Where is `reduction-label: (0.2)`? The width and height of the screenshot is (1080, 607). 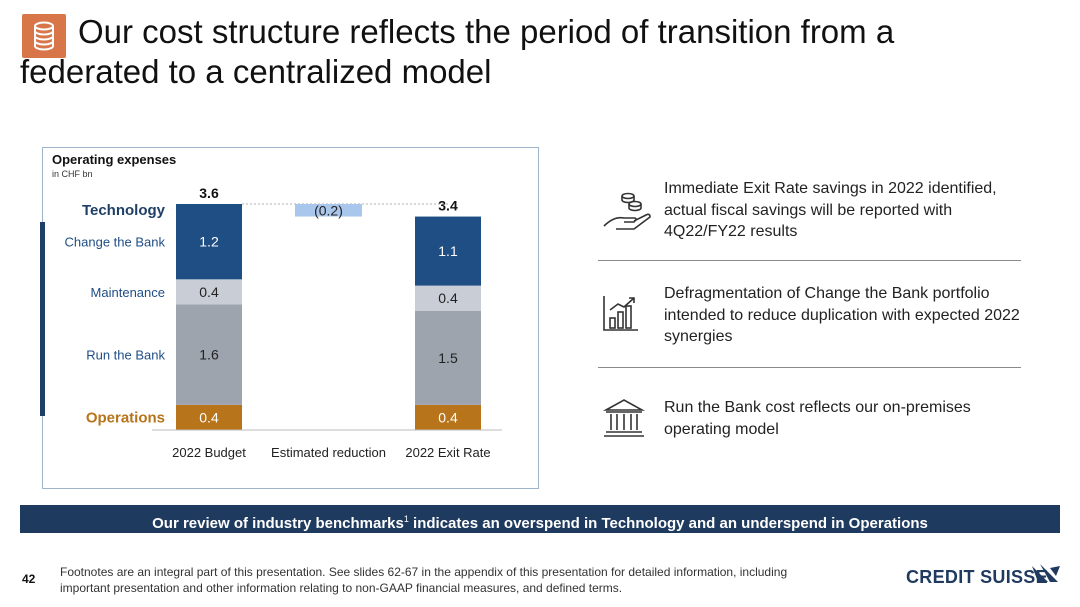 reduction-label: (0.2) is located at coordinates (328, 210).